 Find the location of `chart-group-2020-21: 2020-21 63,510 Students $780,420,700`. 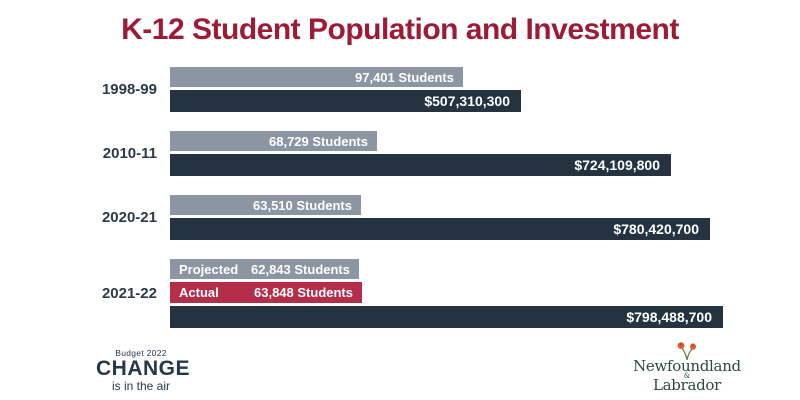

chart-group-2020-21: 2020-21 63,510 Students $780,420,700 is located at coordinates (400, 217).